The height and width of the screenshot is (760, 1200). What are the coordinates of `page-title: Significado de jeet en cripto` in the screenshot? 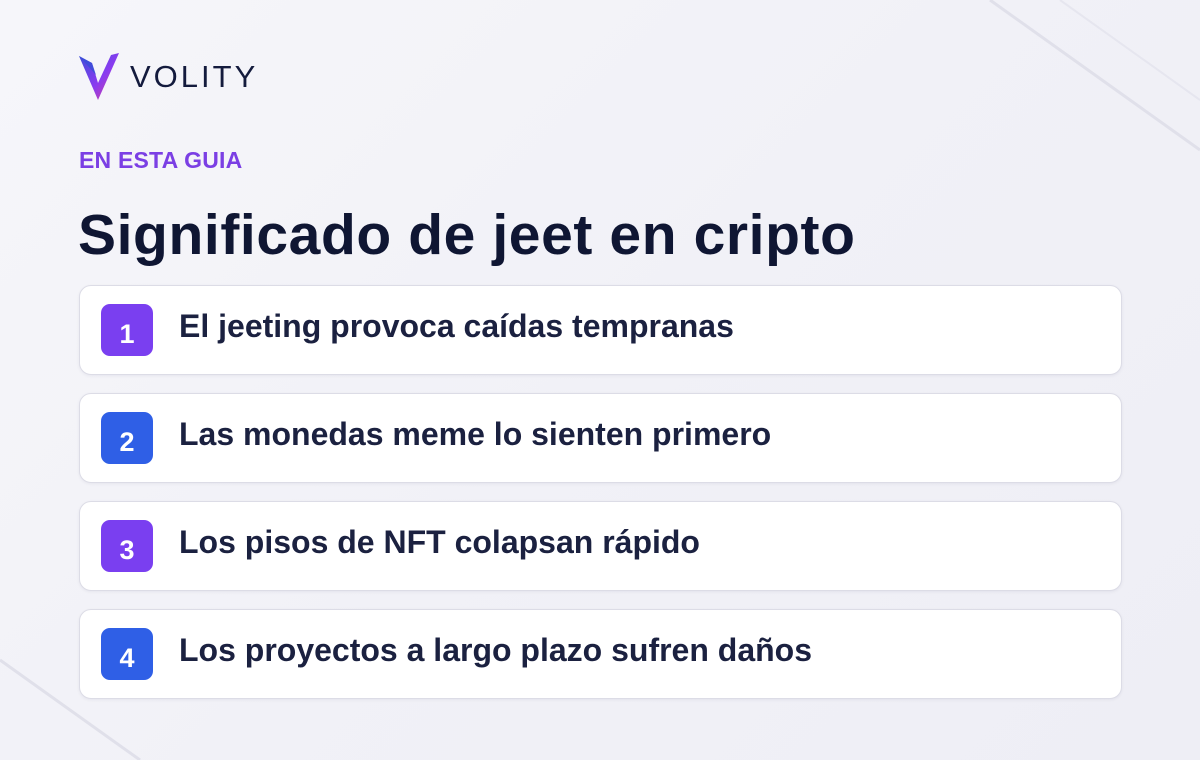 It's located at (467, 235).